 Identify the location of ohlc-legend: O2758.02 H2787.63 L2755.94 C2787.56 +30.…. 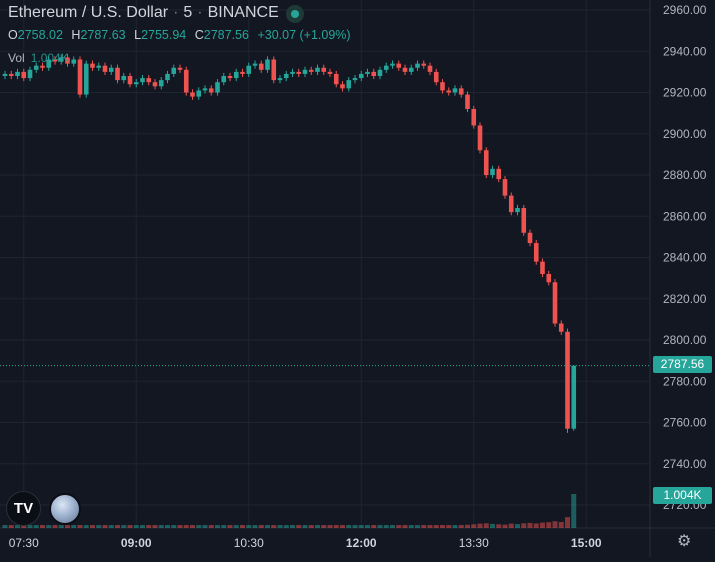
(182, 35).